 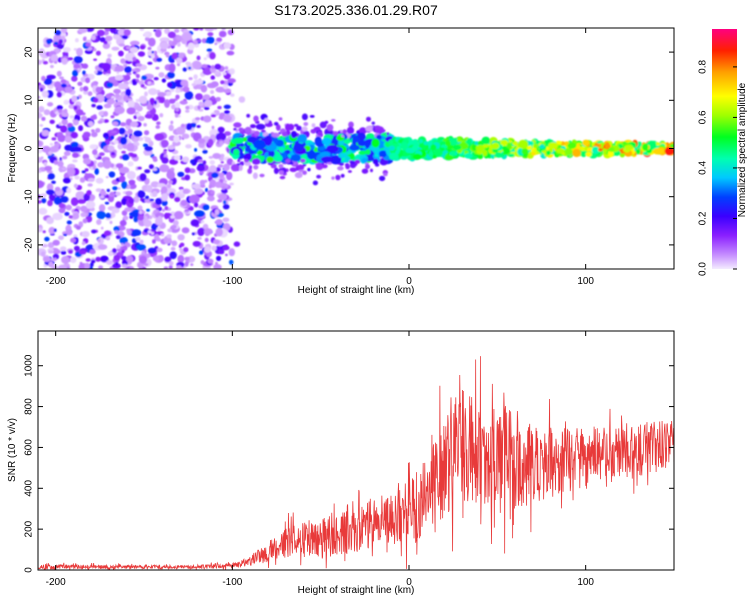 What do you see at coordinates (356, 590) in the screenshot?
I see `snr-x-label: Height of straight line (km)` at bounding box center [356, 590].